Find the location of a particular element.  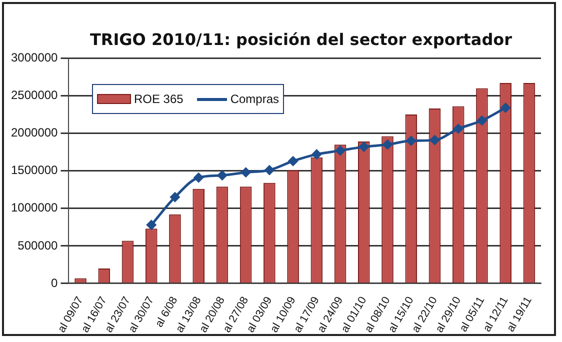

chart-title: TRIGO 2010/11: posición del sector exportador is located at coordinates (301, 39).